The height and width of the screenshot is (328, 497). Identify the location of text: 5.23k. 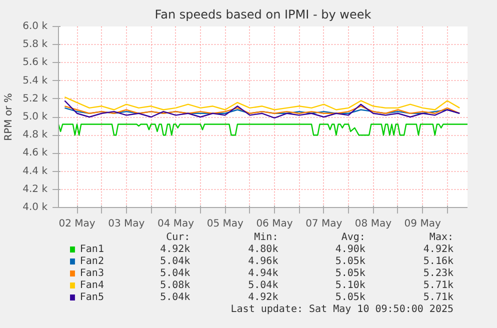
(438, 273).